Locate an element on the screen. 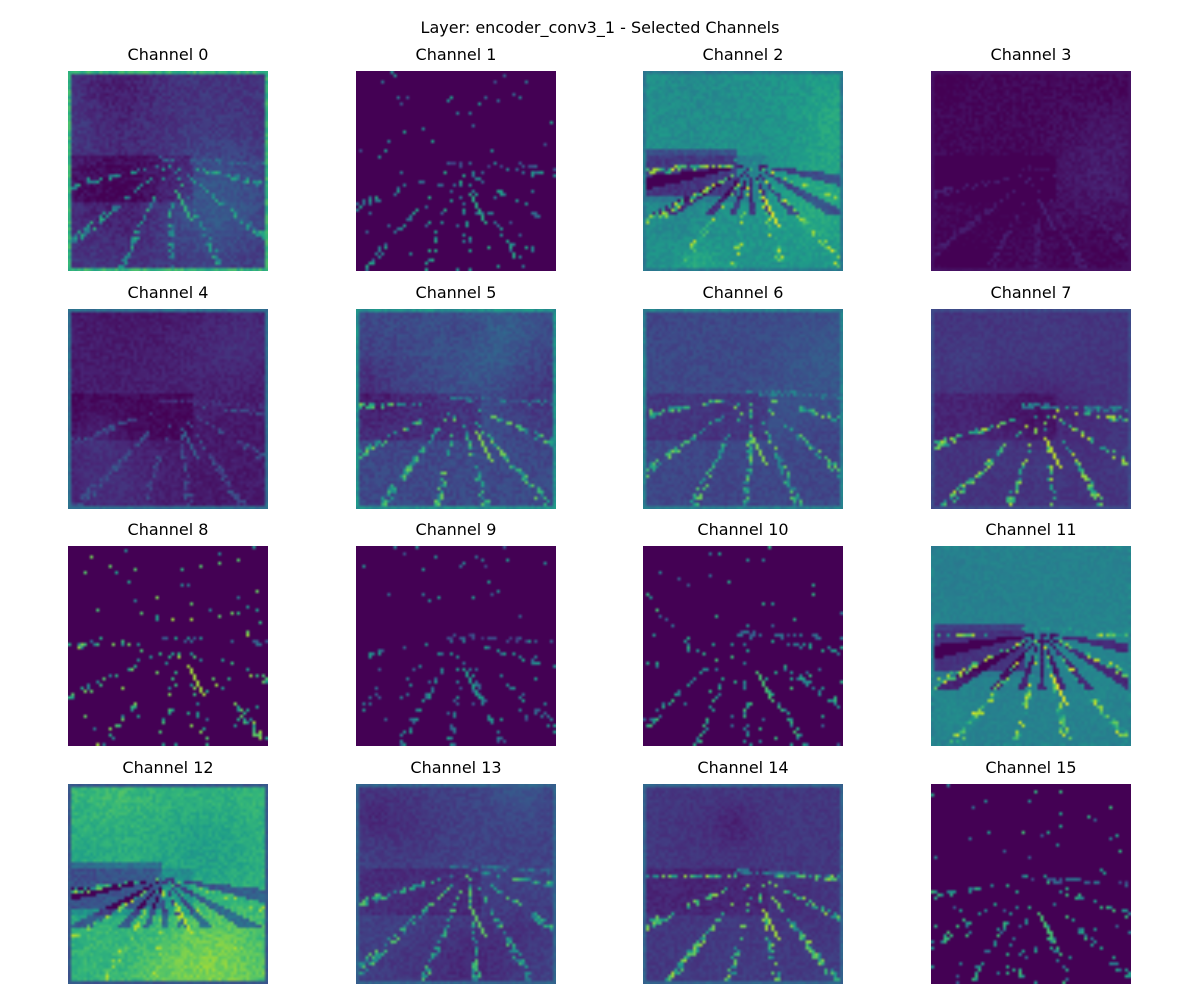  channel-panel: Channel 4 is located at coordinates (168, 396).